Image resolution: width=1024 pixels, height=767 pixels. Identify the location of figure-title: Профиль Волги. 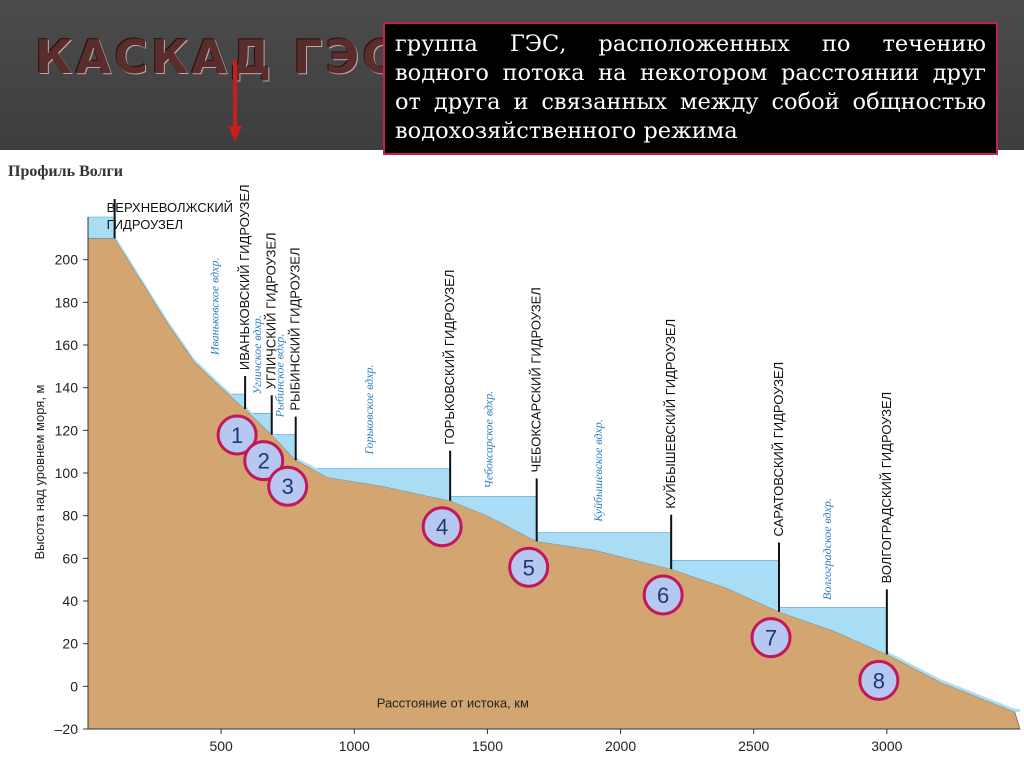
(65, 171).